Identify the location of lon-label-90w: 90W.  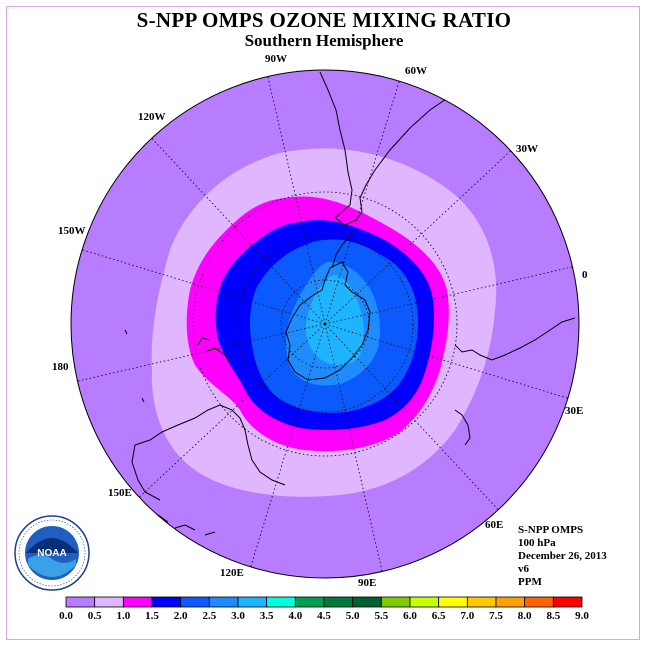
(276, 59).